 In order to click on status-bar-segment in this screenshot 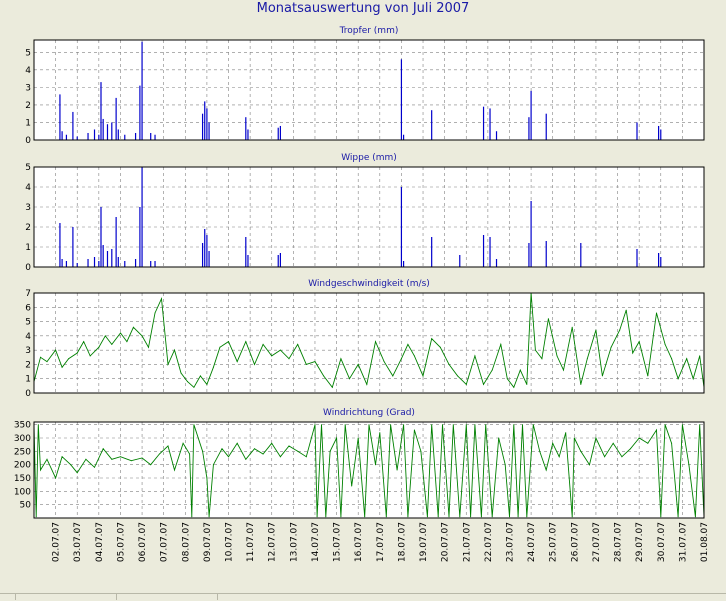, I will do `click(167, 597)`.